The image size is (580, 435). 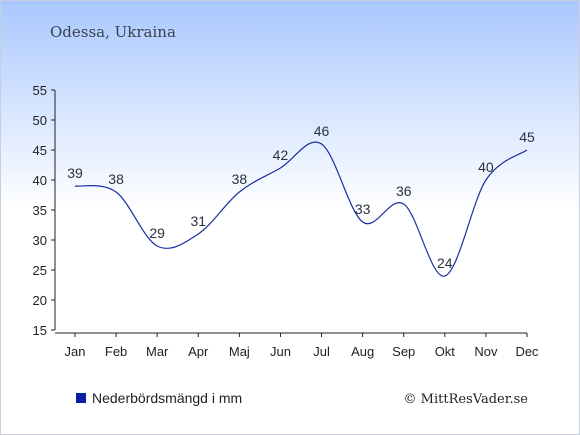 I want to click on x-tick-label: Okt, so click(x=445, y=351).